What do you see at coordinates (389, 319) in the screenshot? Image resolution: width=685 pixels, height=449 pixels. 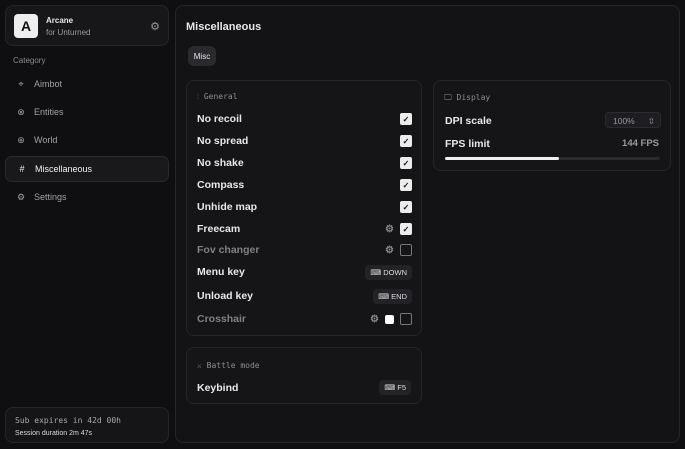 I see `color-swatch` at bounding box center [389, 319].